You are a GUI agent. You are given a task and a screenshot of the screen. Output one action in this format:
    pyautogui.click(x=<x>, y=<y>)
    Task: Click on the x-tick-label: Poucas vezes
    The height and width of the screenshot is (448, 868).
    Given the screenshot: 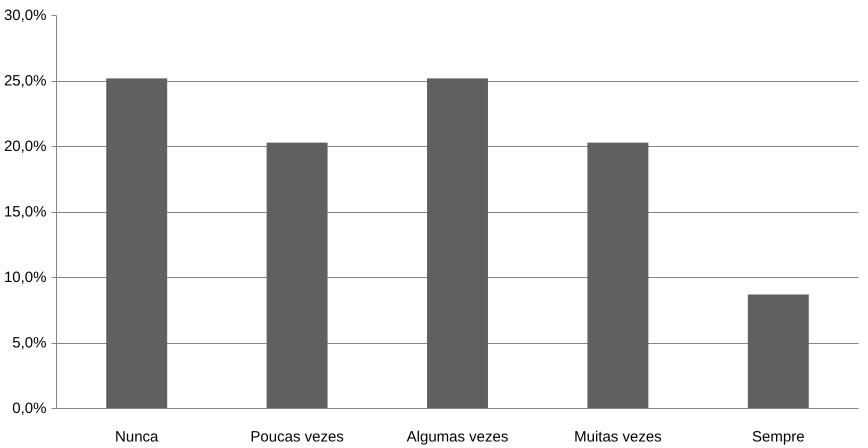 What is the action you would take?
    pyautogui.click(x=297, y=437)
    